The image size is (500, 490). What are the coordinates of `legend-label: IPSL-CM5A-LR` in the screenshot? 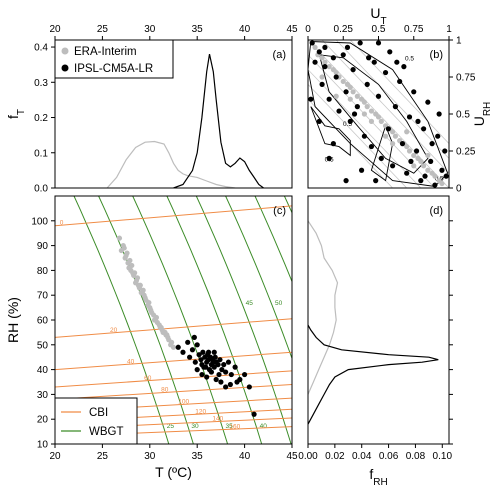 It's located at (113, 69).